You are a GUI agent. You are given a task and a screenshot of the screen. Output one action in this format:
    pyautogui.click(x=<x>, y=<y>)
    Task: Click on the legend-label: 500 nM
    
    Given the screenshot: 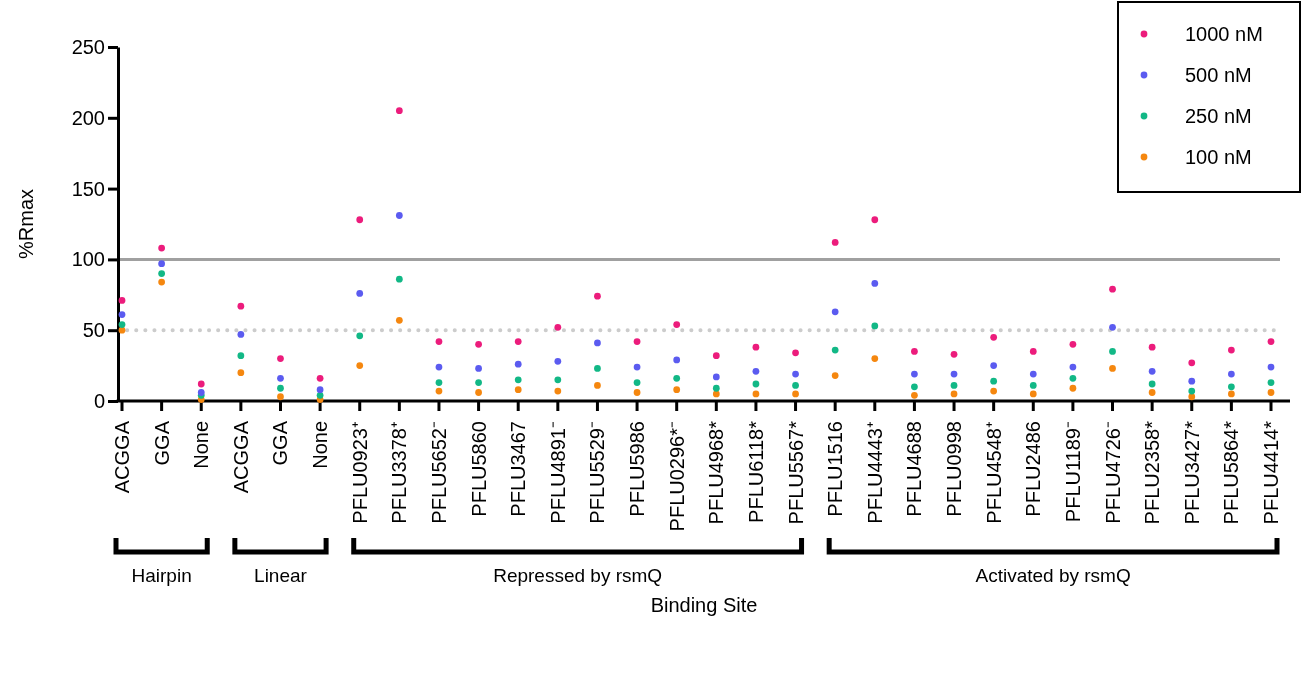 What is the action you would take?
    pyautogui.click(x=1218, y=75)
    